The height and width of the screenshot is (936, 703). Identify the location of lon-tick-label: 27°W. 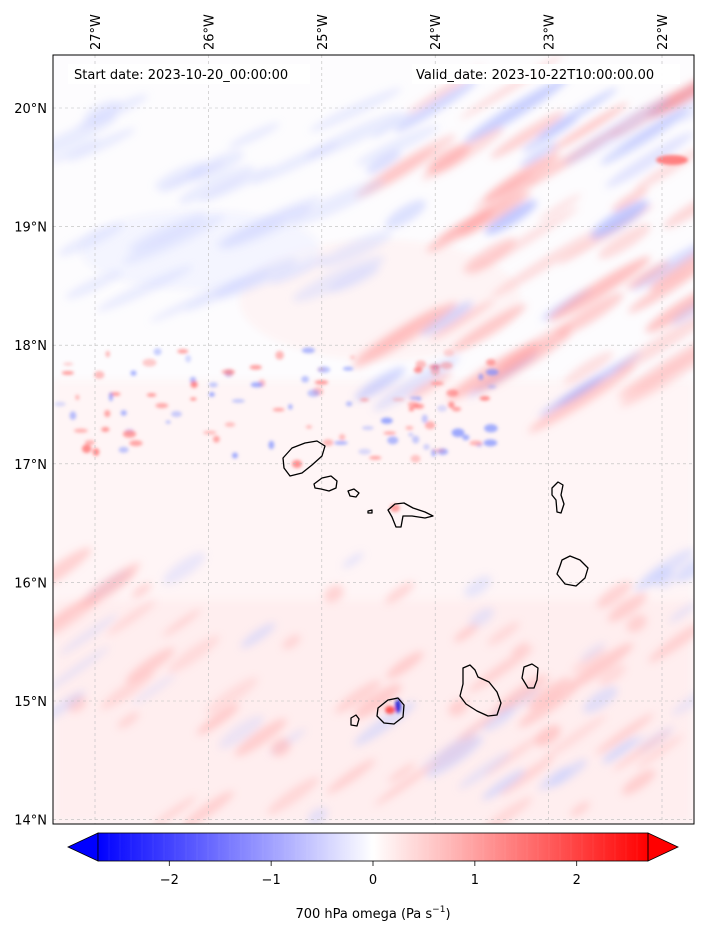
(96, 32).